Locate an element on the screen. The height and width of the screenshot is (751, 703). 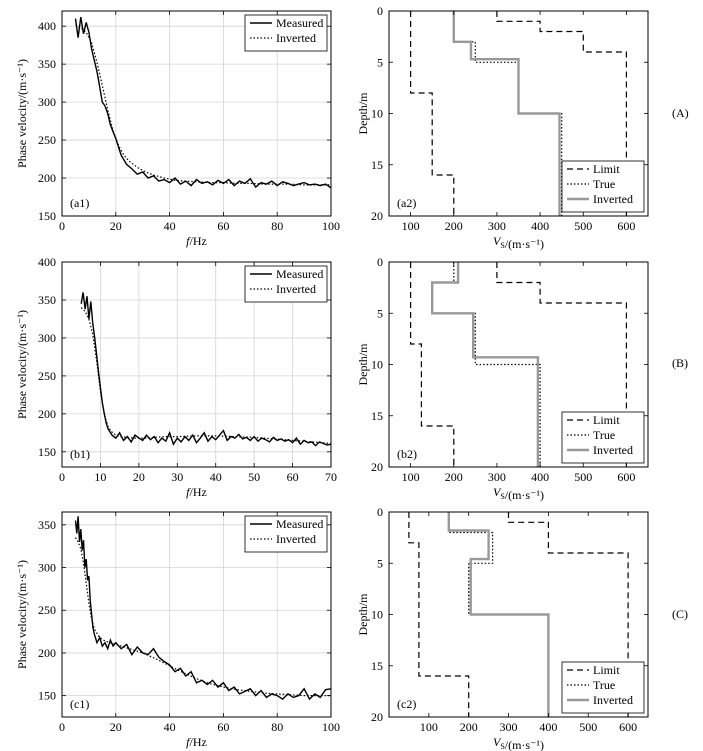
series-true-line is located at coordinates (486, 364).